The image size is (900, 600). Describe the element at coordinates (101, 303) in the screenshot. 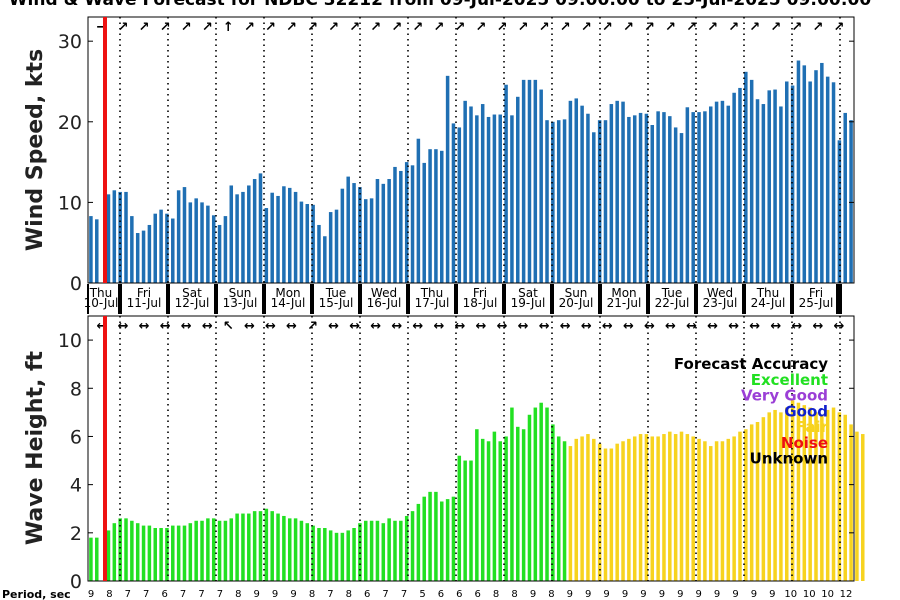

I see `date-label: 10-Jul` at that location.